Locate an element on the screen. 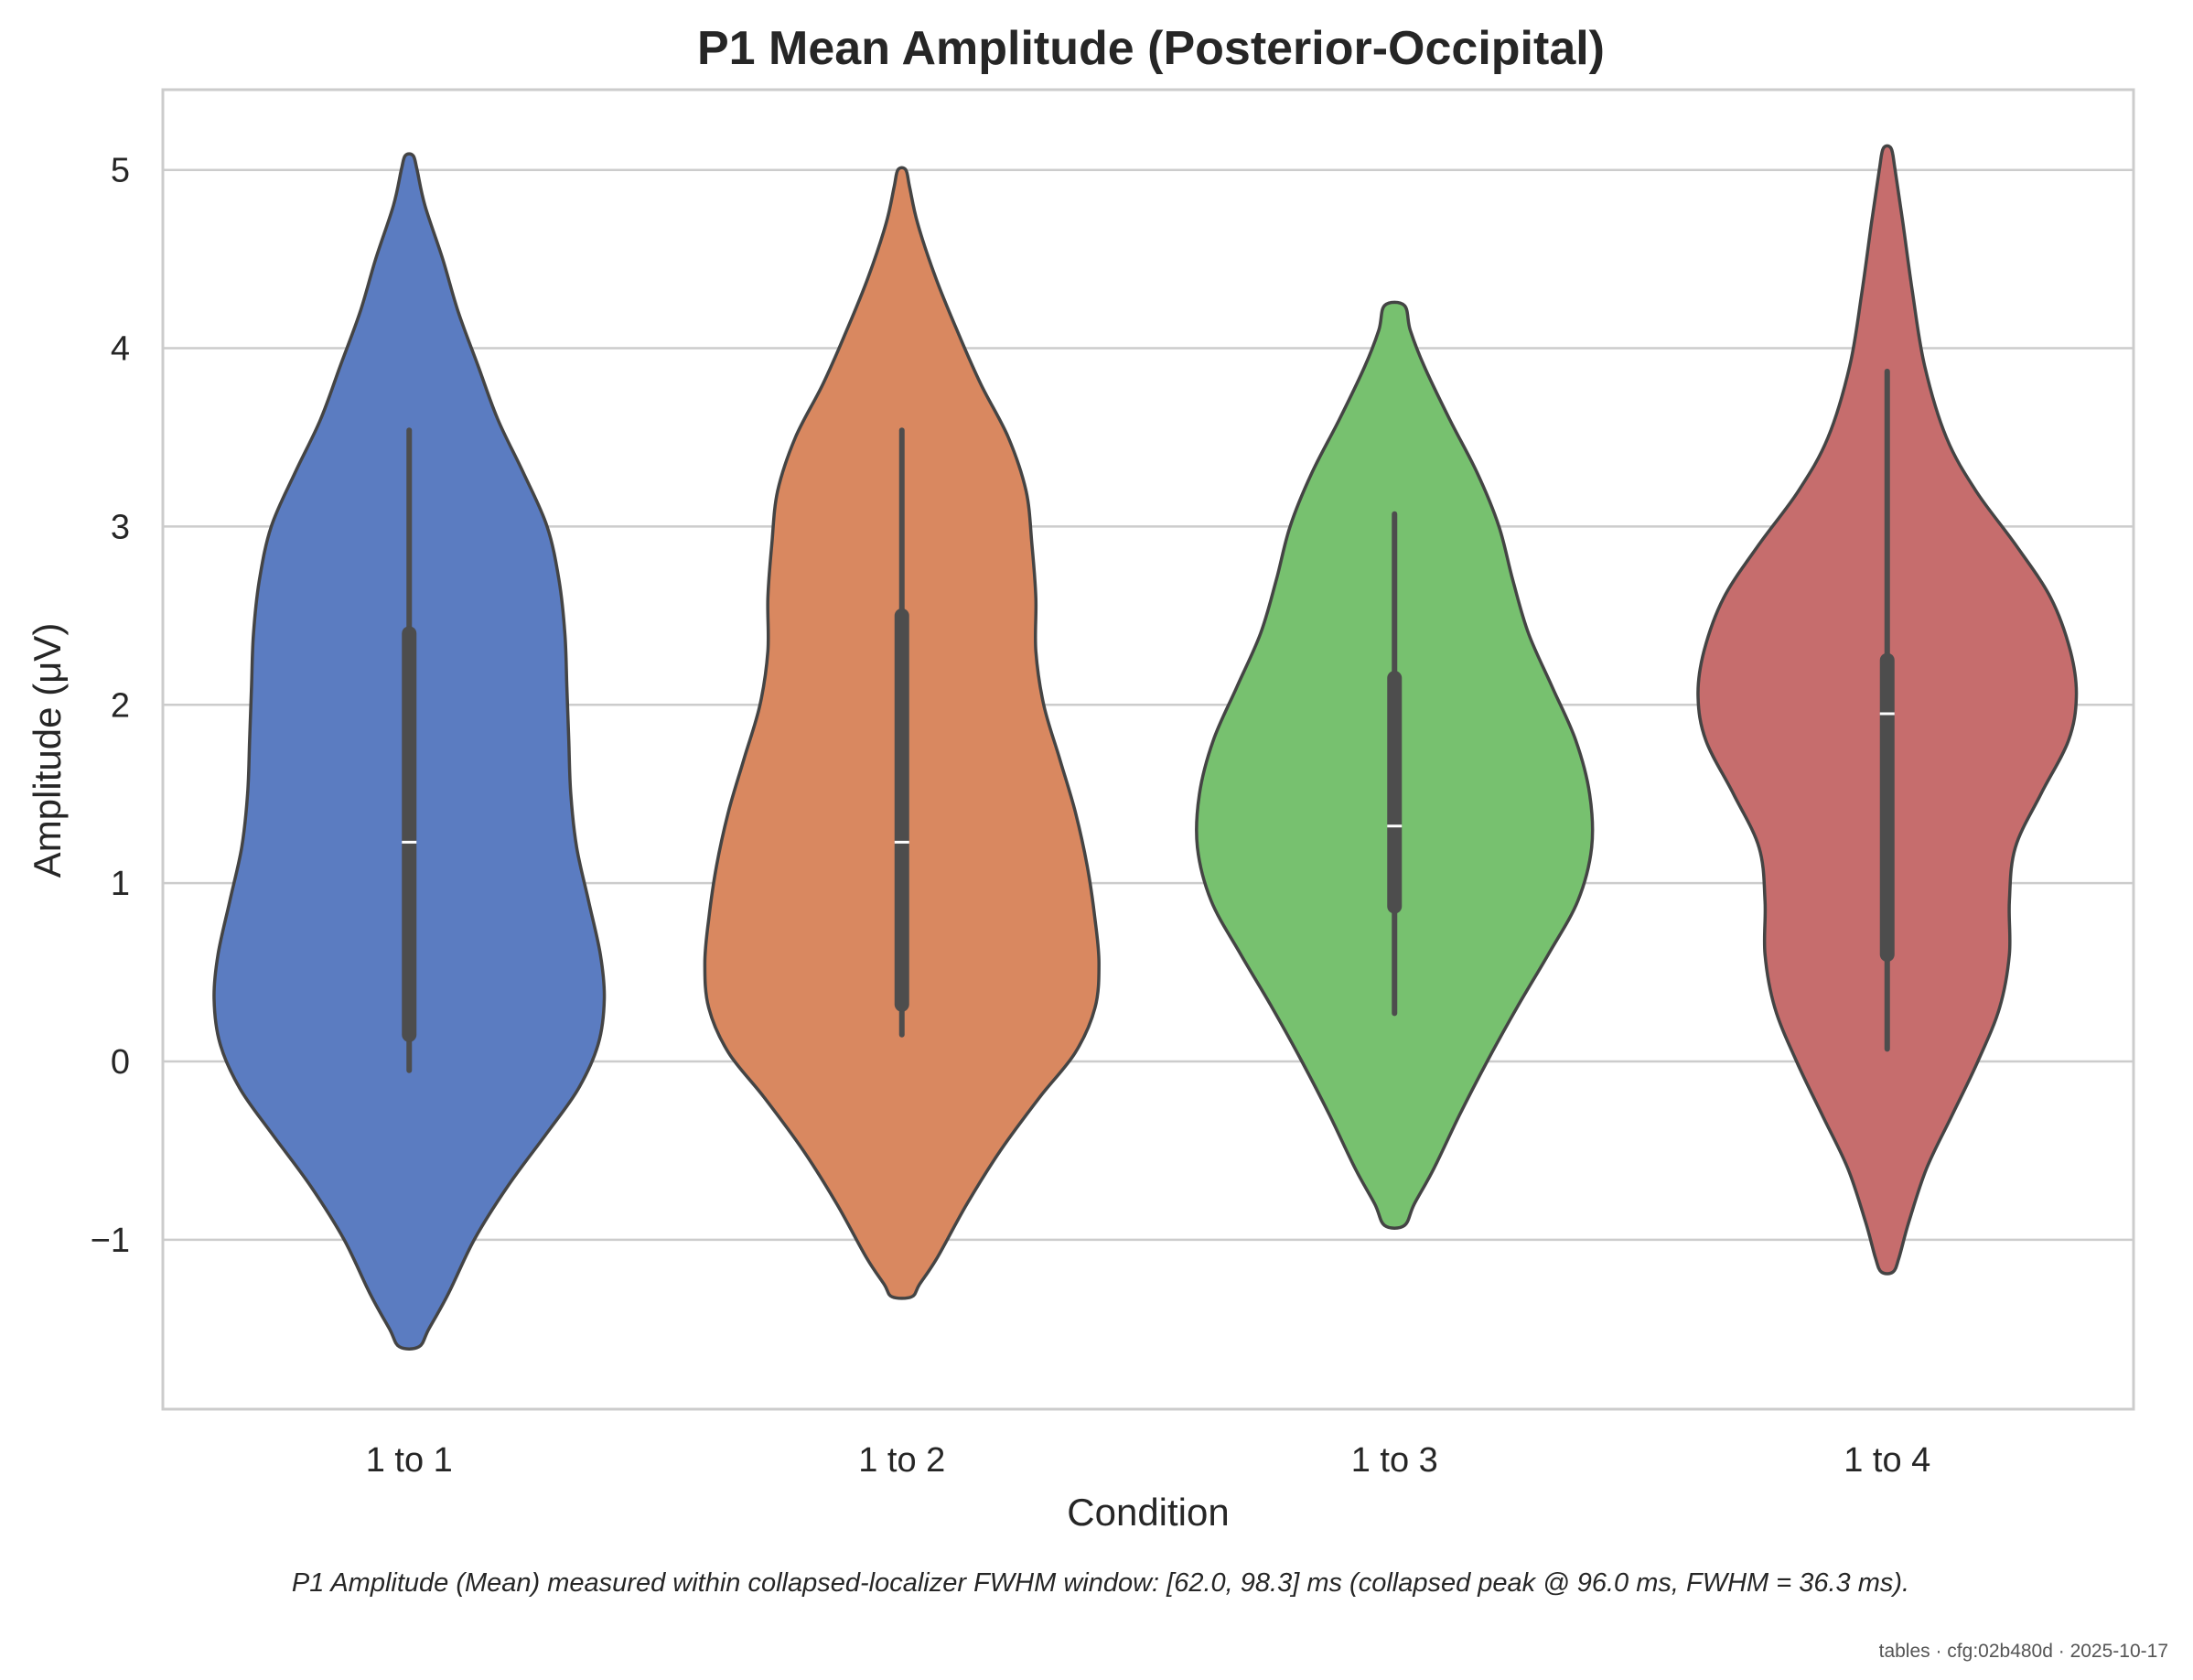 This screenshot has height=1680, width=2193. x-tick-labels: 1 to 1 1 to 2 1 to 3 1 to 4 is located at coordinates (1148, 1460).